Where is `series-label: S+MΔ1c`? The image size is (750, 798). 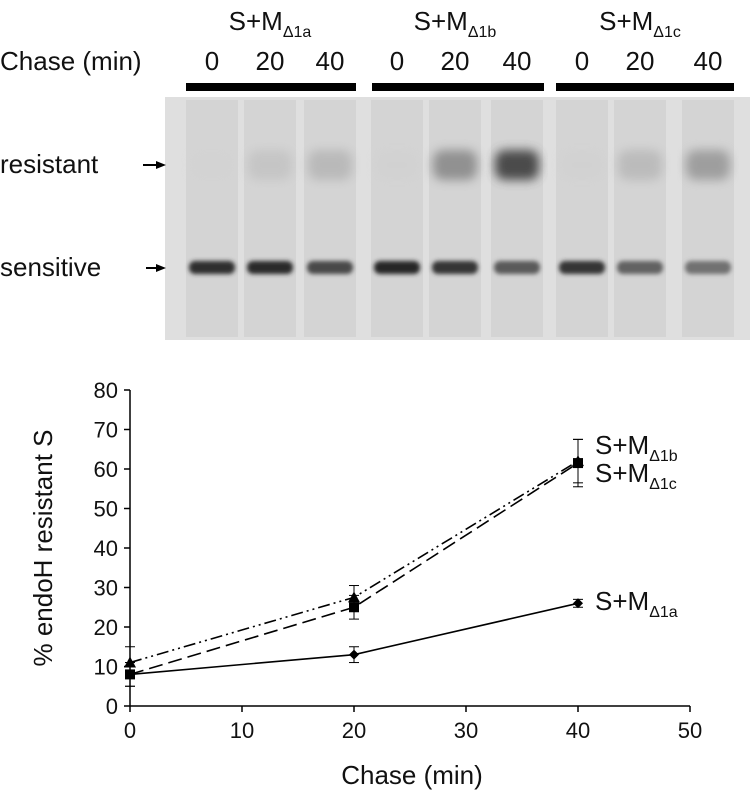
series-label: S+MΔ1c is located at coordinates (636, 475).